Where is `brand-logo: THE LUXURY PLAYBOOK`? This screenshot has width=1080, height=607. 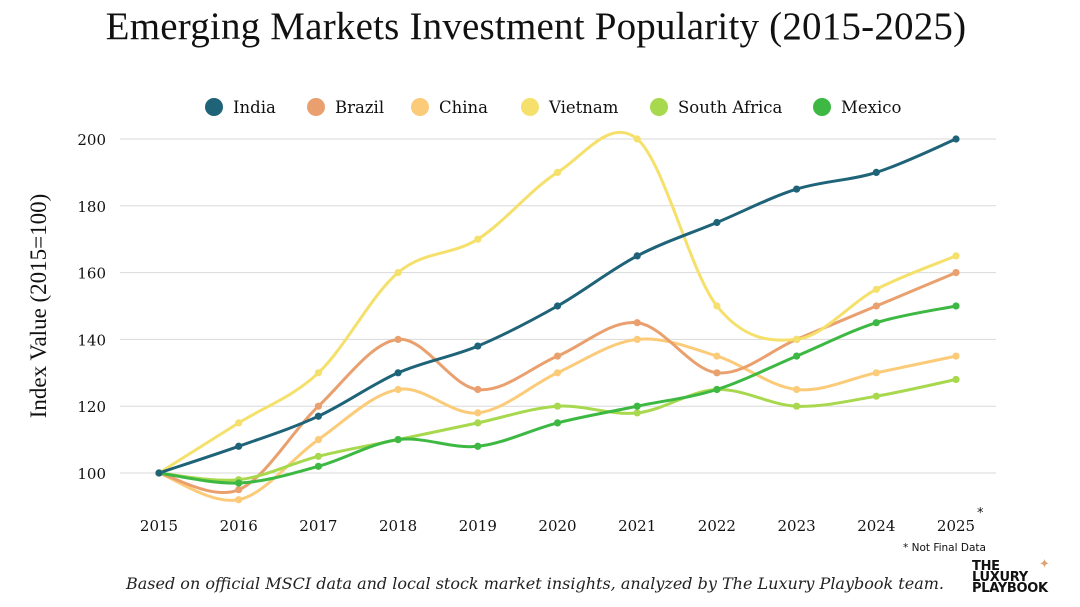 brand-logo: THE LUXURY PLAYBOOK is located at coordinates (1022, 577).